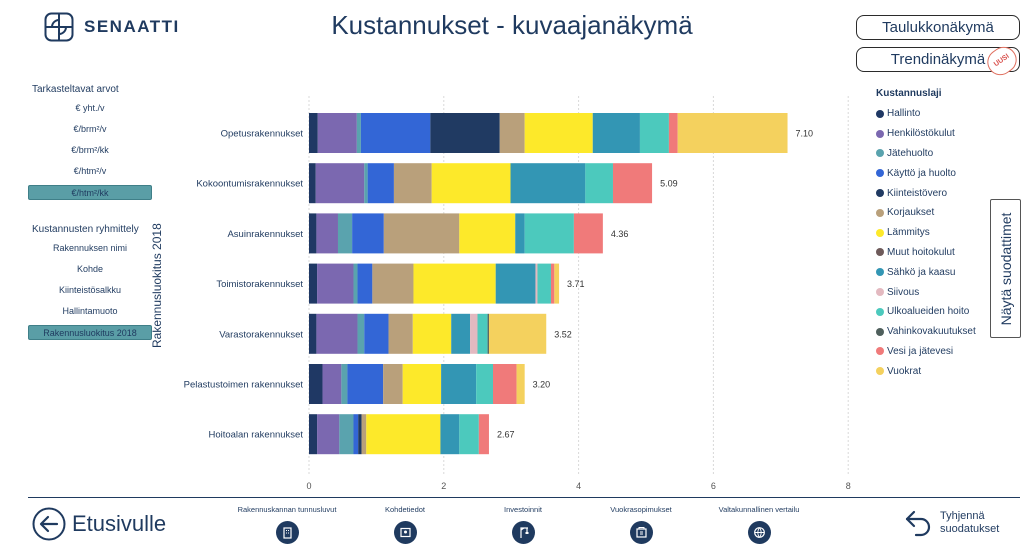 This screenshot has height=551, width=1024. Describe the element at coordinates (405, 524) in the screenshot. I see `nav-property-info: Kohdetiedot` at that location.